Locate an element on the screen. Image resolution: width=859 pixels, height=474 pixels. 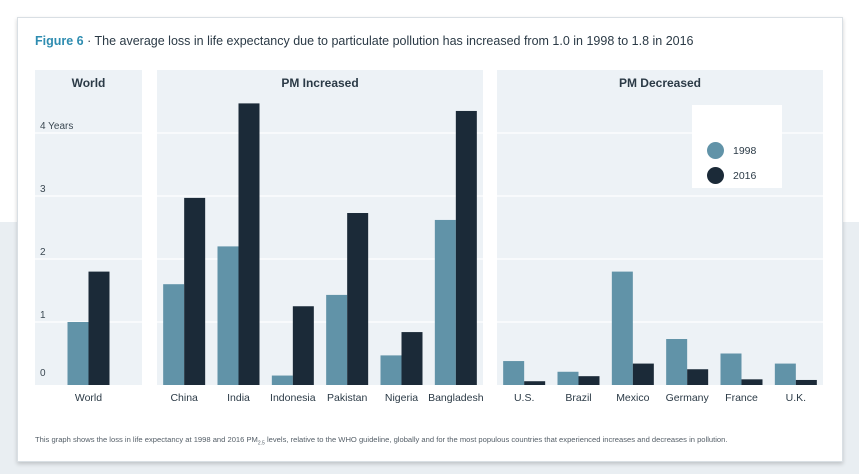
y-tick-label-3: 3 is located at coordinates (43, 189).